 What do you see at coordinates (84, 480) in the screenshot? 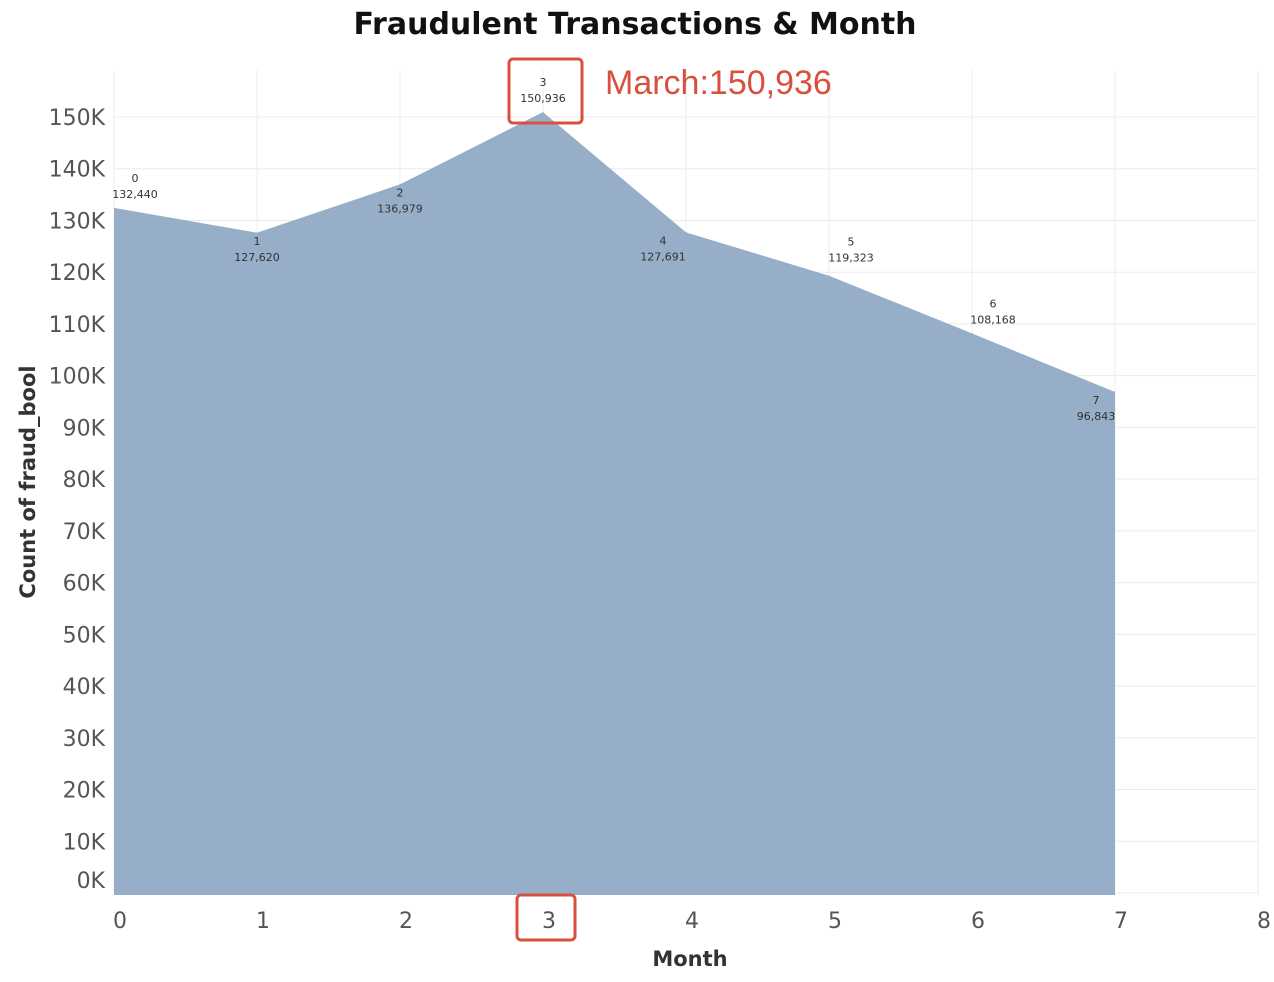
I see `y-tick-label: 80K` at bounding box center [84, 480].